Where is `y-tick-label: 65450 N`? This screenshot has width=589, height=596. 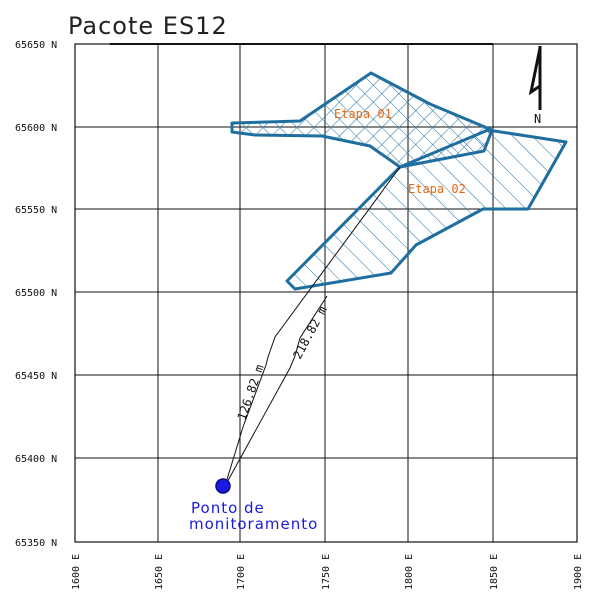
y-tick-label: 65450 N is located at coordinates (36, 376).